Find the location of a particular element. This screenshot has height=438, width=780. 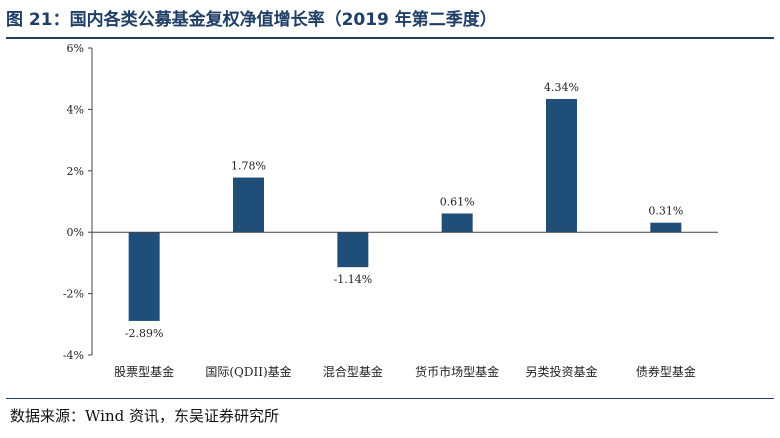

value-label: -2.89% is located at coordinates (144, 333).